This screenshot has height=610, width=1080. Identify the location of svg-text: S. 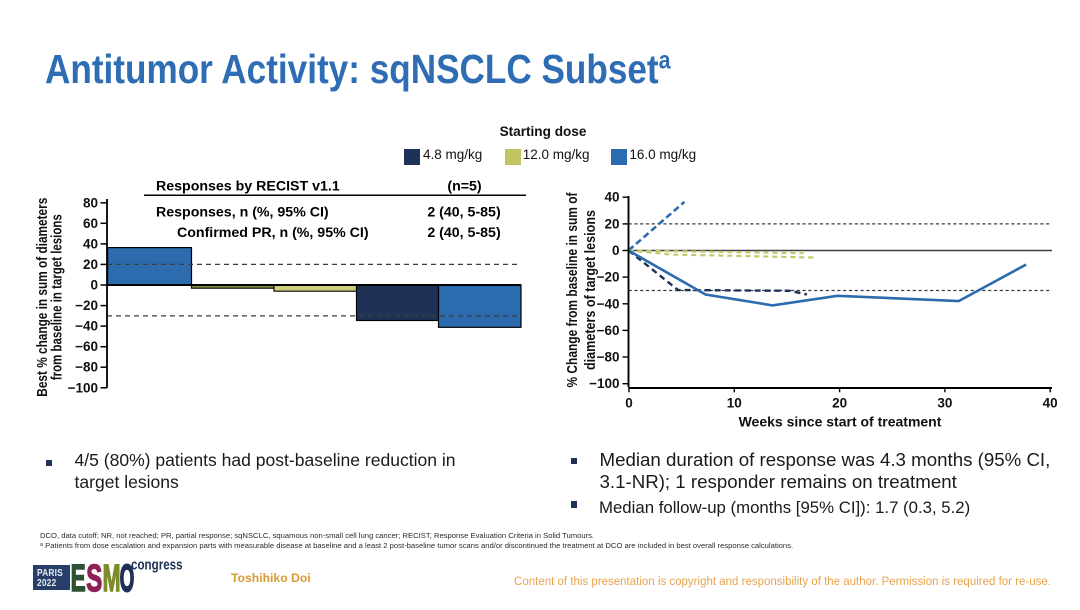
(94, 577).